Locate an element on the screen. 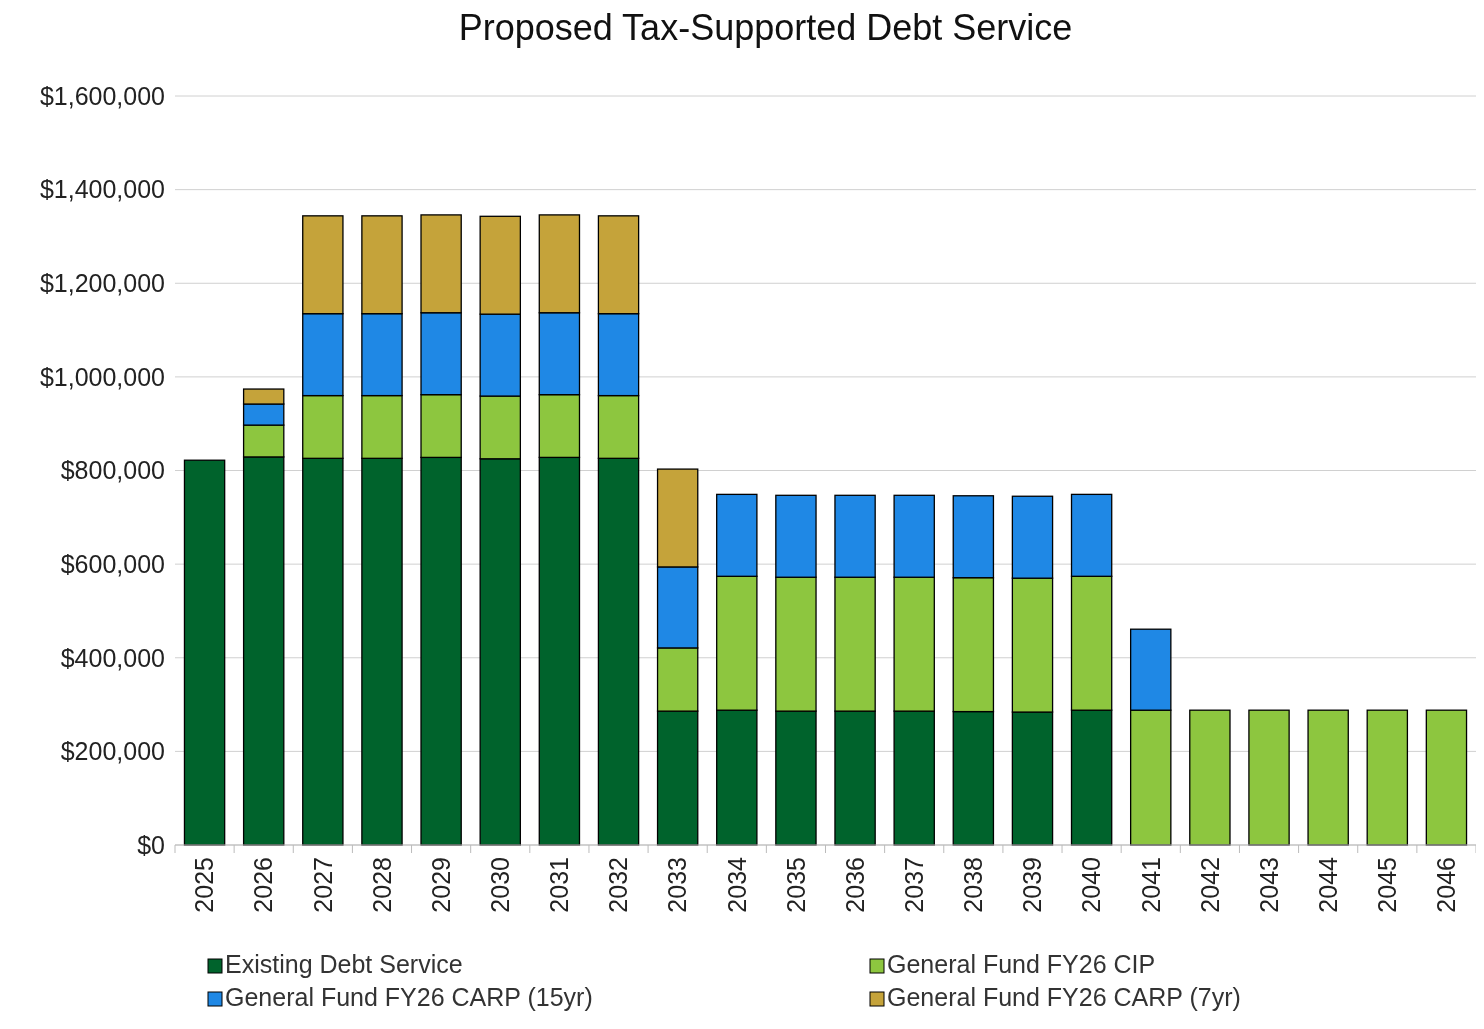 This screenshot has height=1029, width=1484. y-tick-label: $600,000 is located at coordinates (112, 563).